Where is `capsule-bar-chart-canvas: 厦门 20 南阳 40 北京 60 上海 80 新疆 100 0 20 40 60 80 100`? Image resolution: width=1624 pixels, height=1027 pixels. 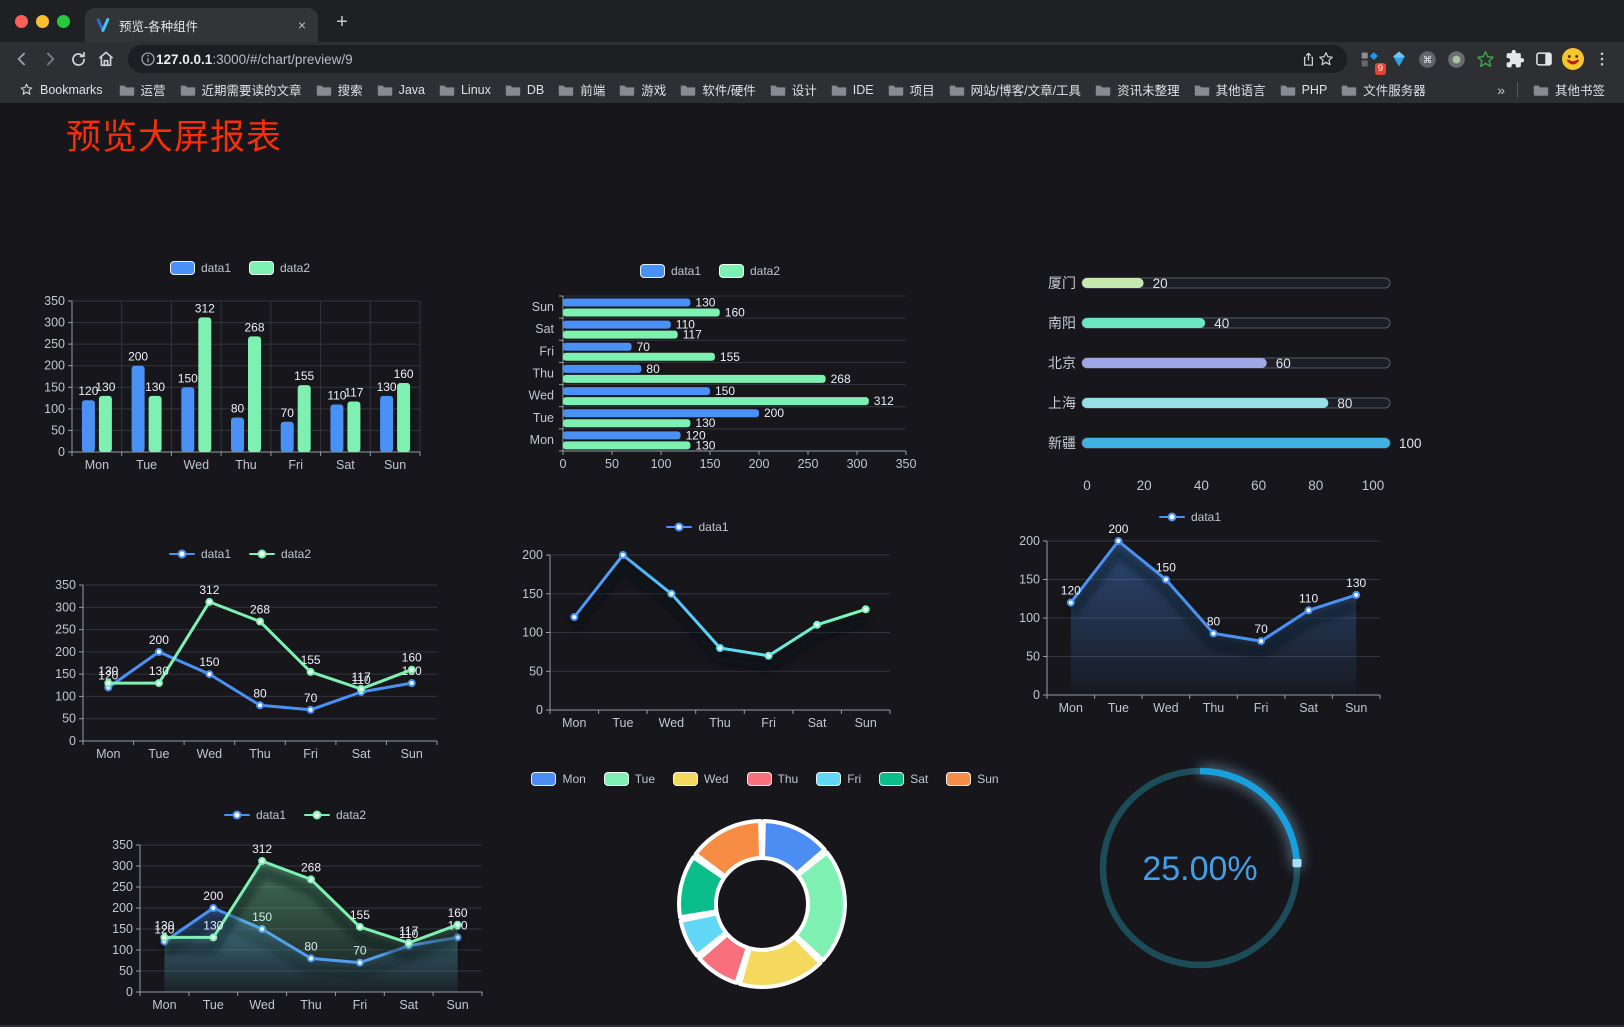
capsule-bar-chart-canvas: 厦门 20 南阳 40 北京 60 上海 80 新疆 100 0 20 40 60 80 100 is located at coordinates (1235, 384).